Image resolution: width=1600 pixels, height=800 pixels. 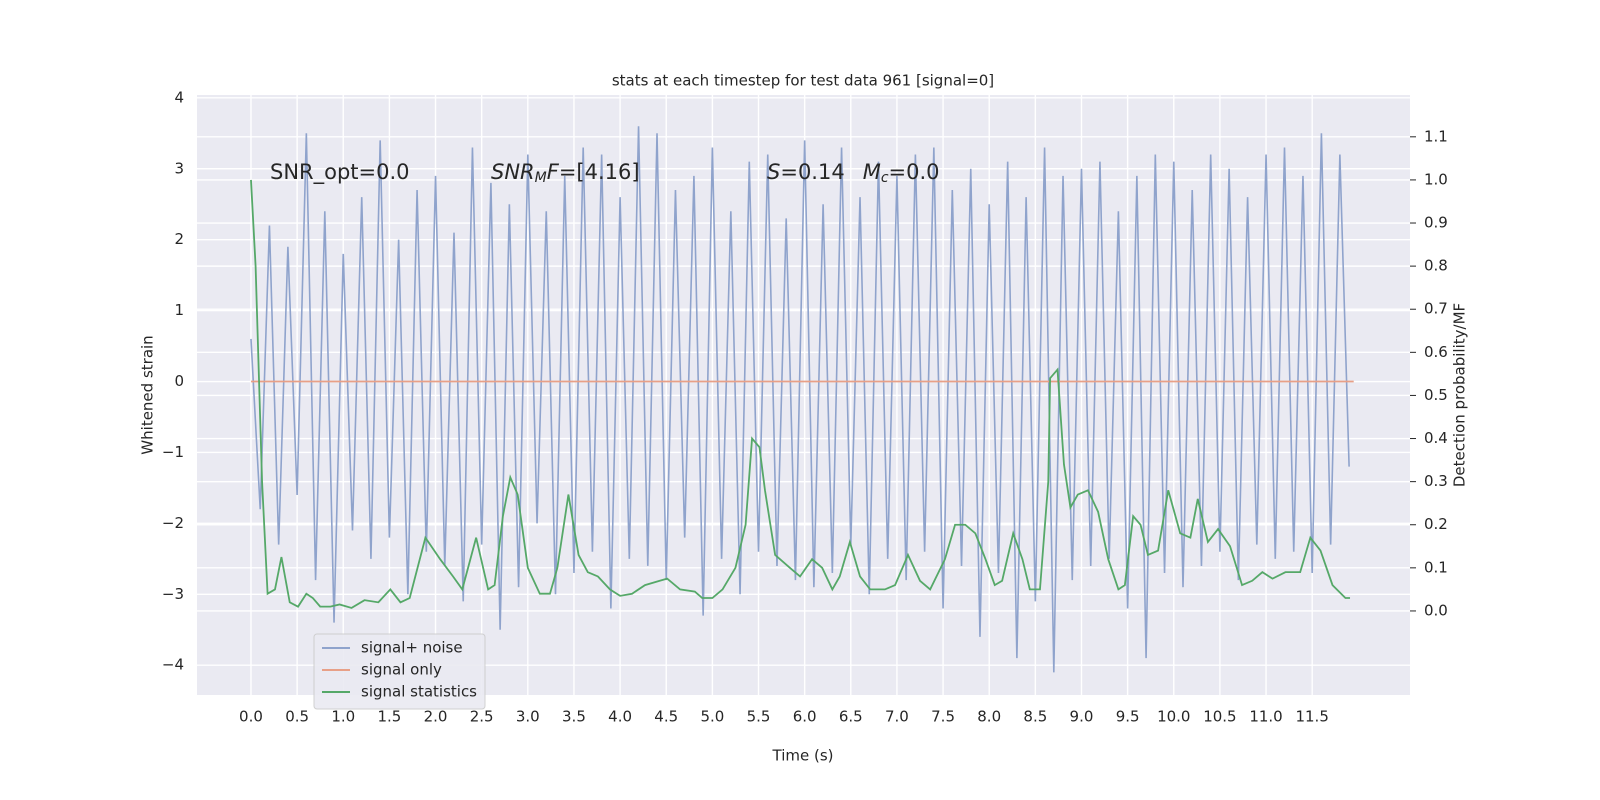 What do you see at coordinates (179, 310) in the screenshot?
I see `y-tick-label: 1` at bounding box center [179, 310].